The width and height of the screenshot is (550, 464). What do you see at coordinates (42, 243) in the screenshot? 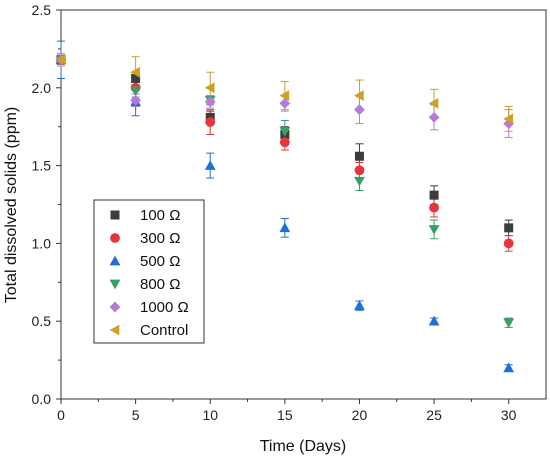
I see `y-tick-label: 1.0` at bounding box center [42, 243].